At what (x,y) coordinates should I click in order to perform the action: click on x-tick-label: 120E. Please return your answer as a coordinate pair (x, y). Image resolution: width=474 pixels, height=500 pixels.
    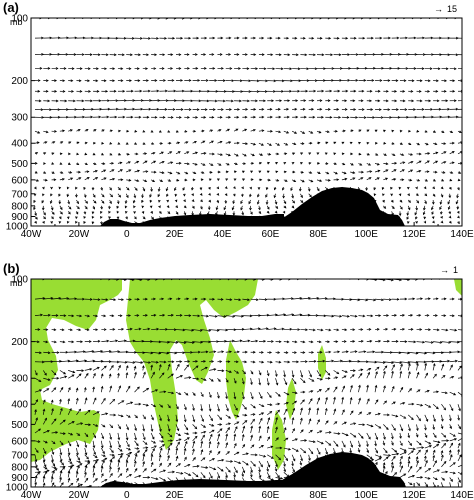
    Looking at the image, I should click on (414, 495).